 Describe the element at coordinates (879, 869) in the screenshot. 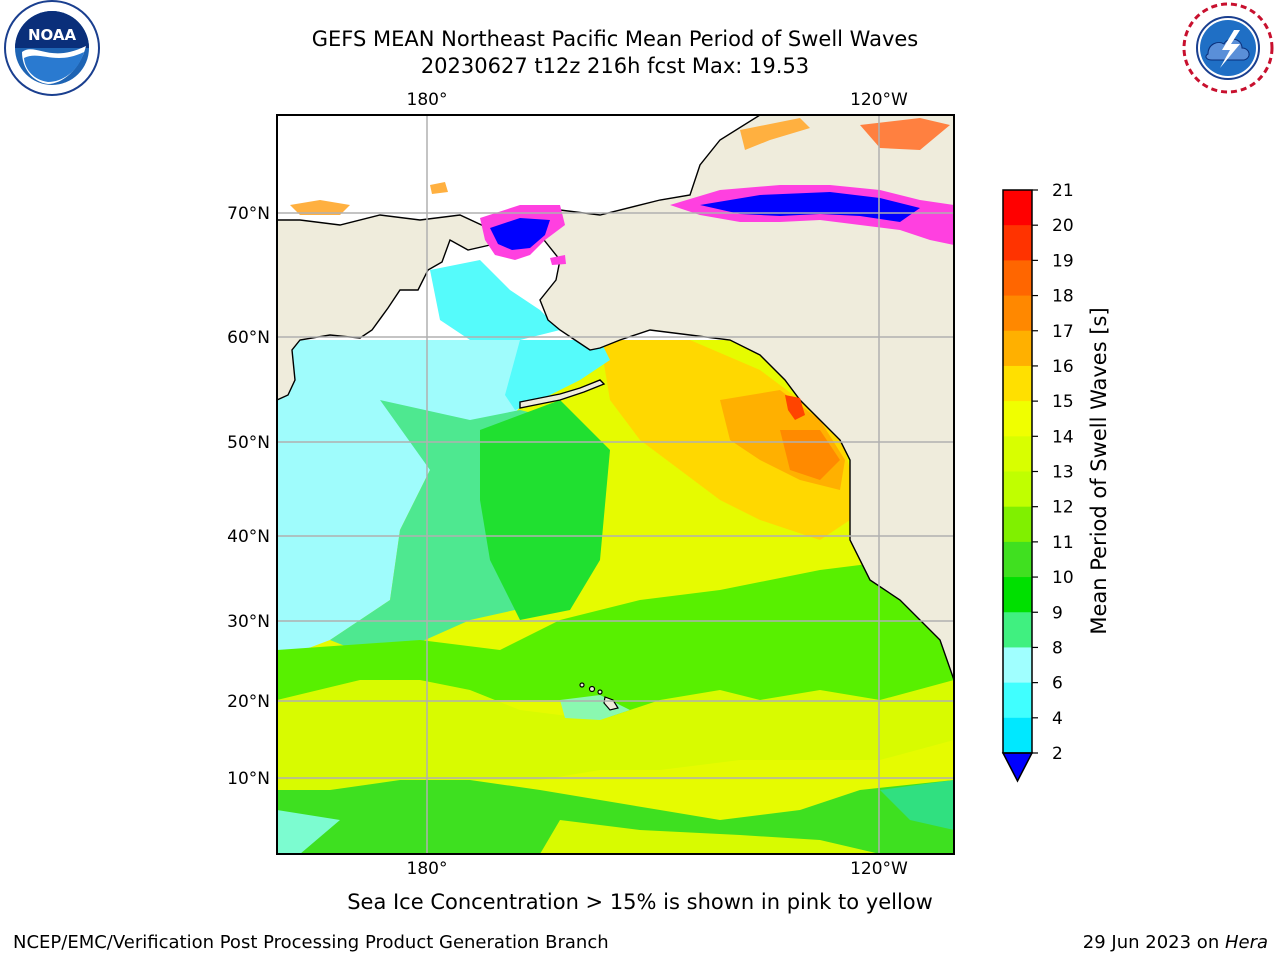

I see `lon-label-bottom-120w: 120°W` at that location.